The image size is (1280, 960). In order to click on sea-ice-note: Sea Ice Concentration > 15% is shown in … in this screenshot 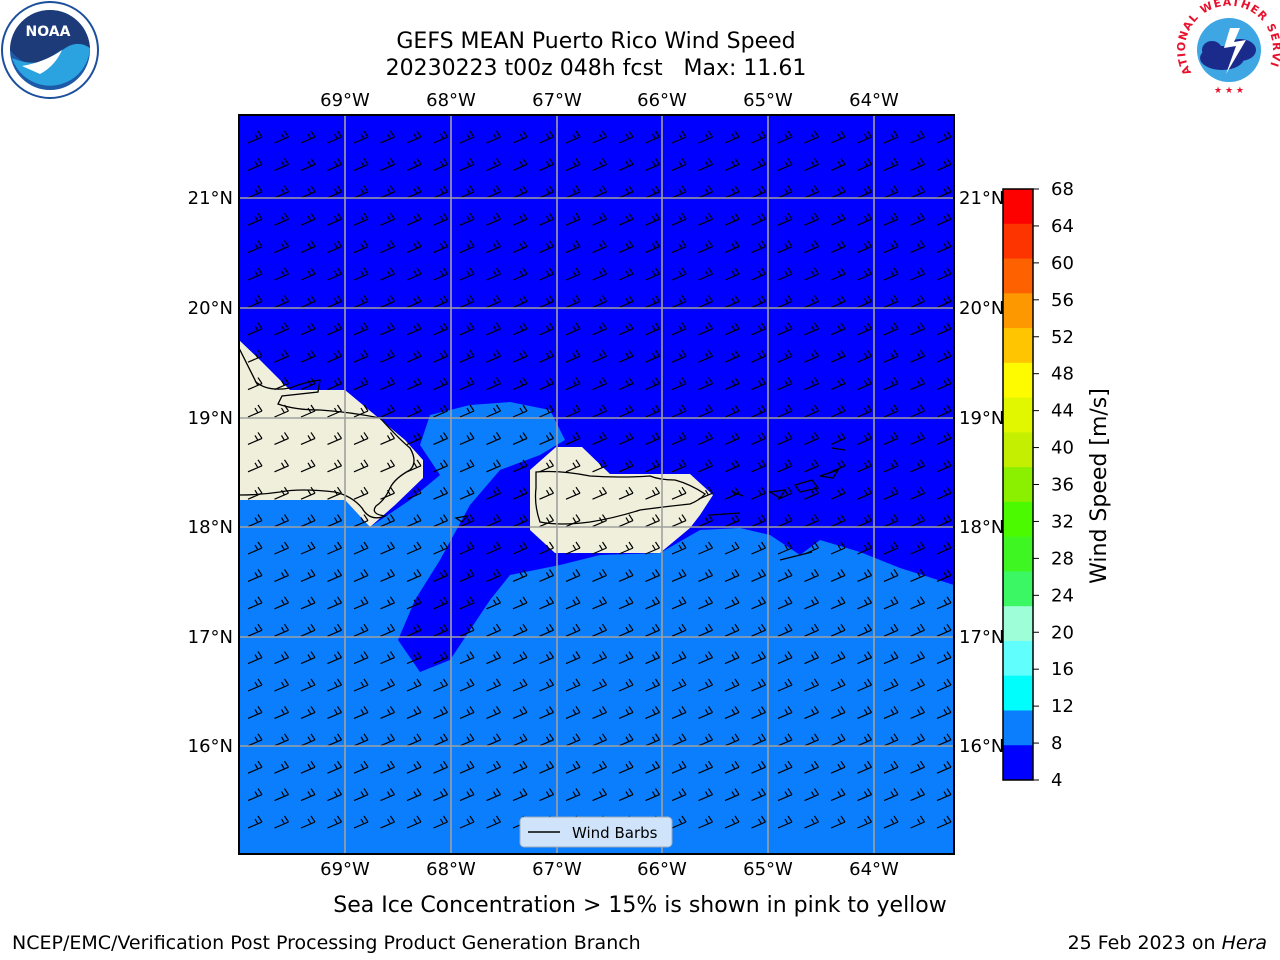, I will do `click(640, 905)`.